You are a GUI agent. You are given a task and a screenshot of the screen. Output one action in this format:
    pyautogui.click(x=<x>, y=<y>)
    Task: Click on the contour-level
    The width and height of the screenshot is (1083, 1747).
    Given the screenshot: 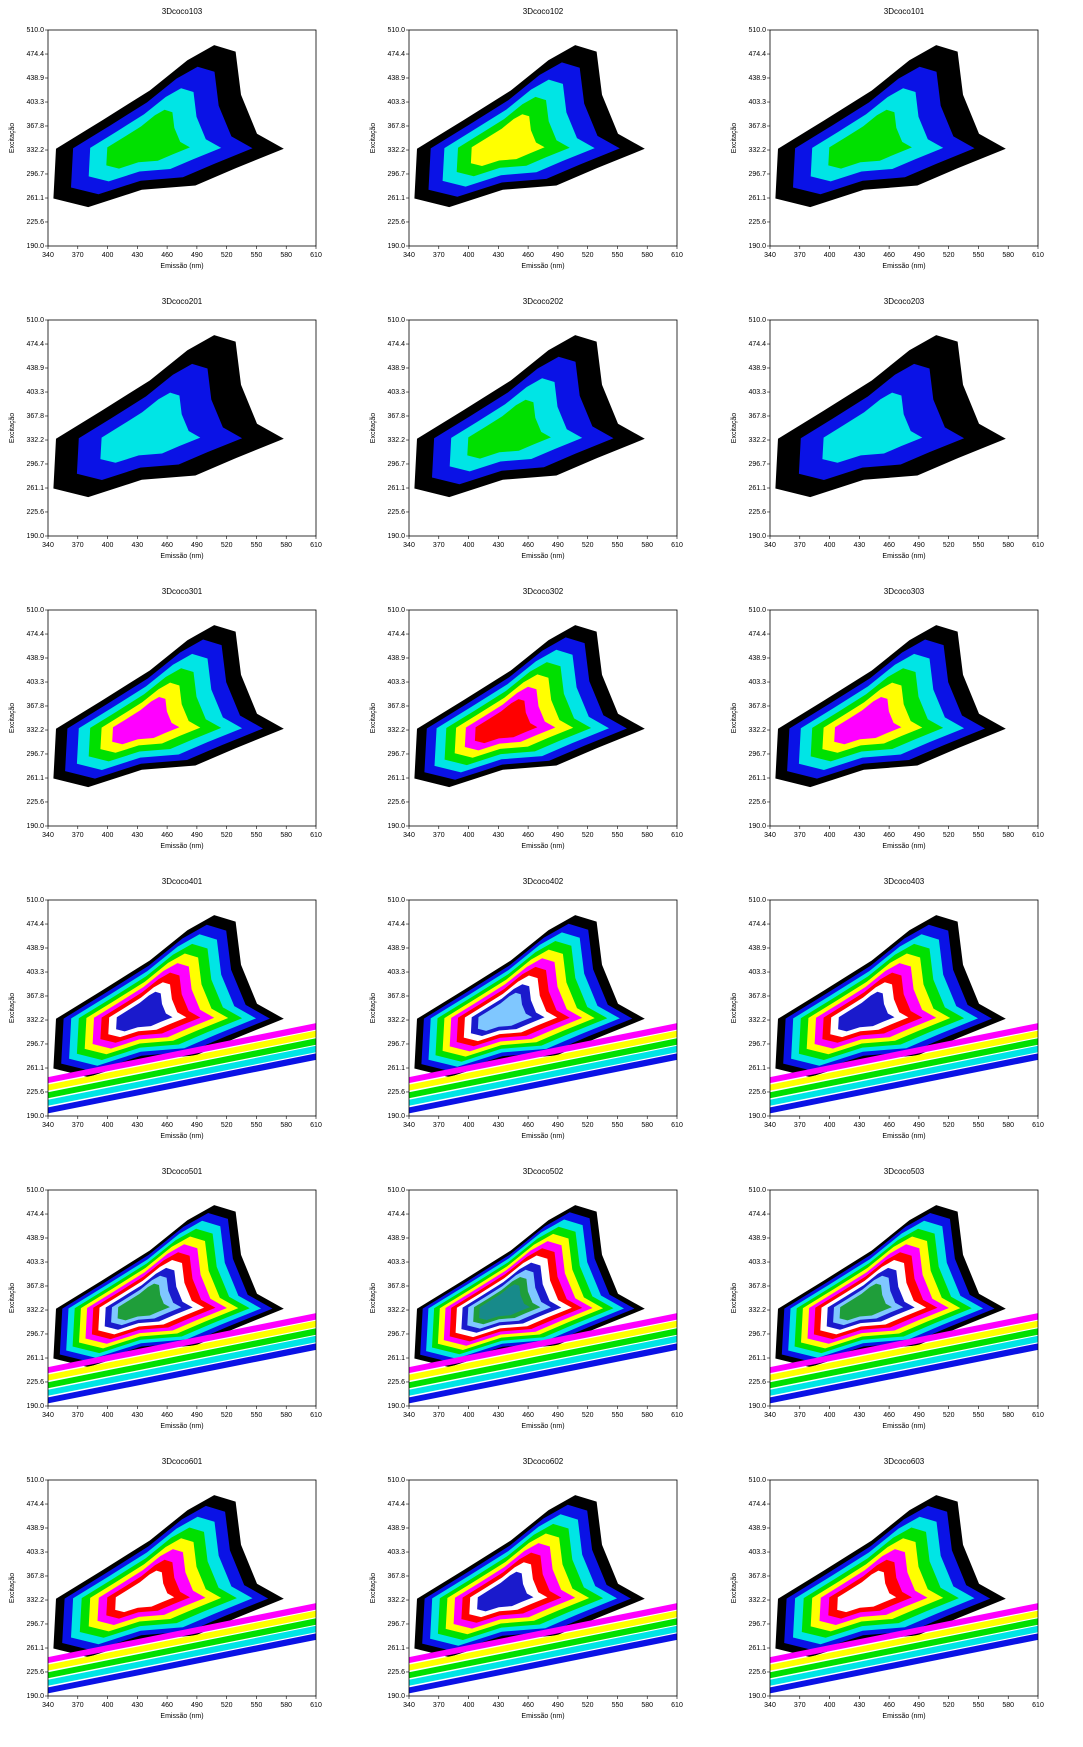 What is the action you would take?
    pyautogui.click(x=145, y=1591)
    